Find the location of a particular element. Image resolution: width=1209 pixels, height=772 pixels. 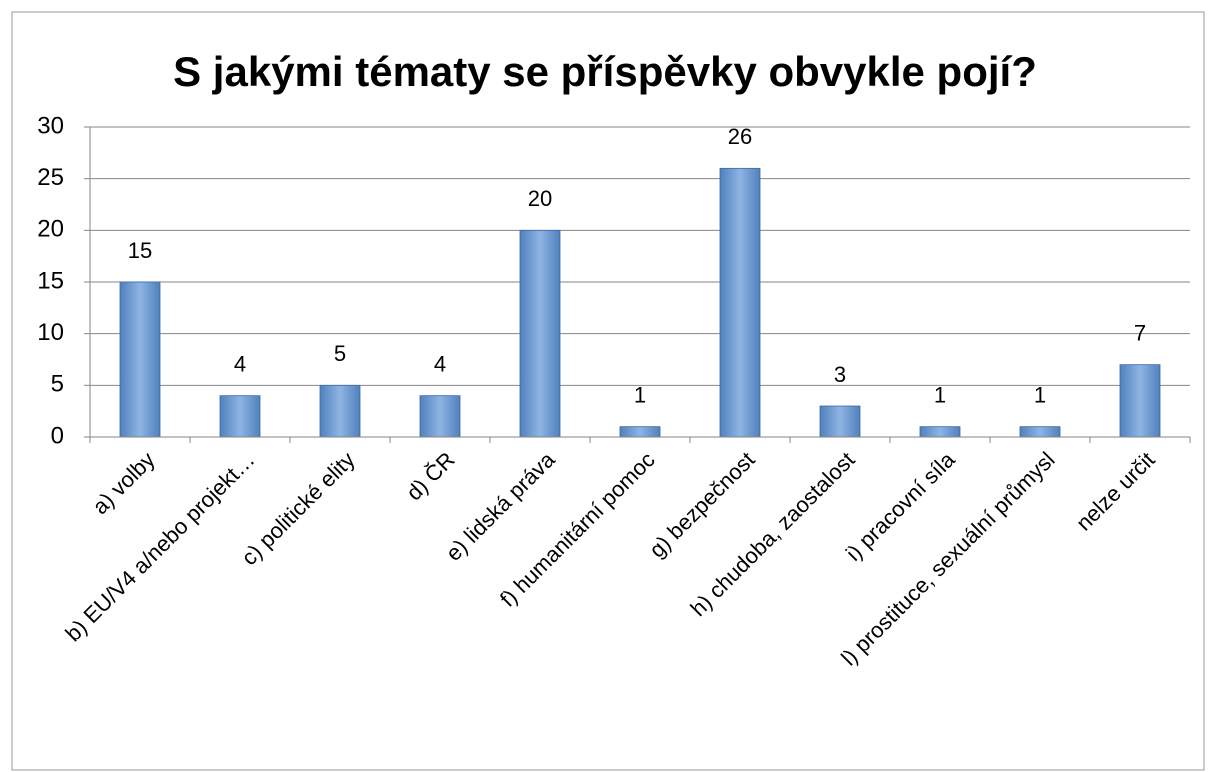

y-tick-label: 10 is located at coordinates (50, 332).